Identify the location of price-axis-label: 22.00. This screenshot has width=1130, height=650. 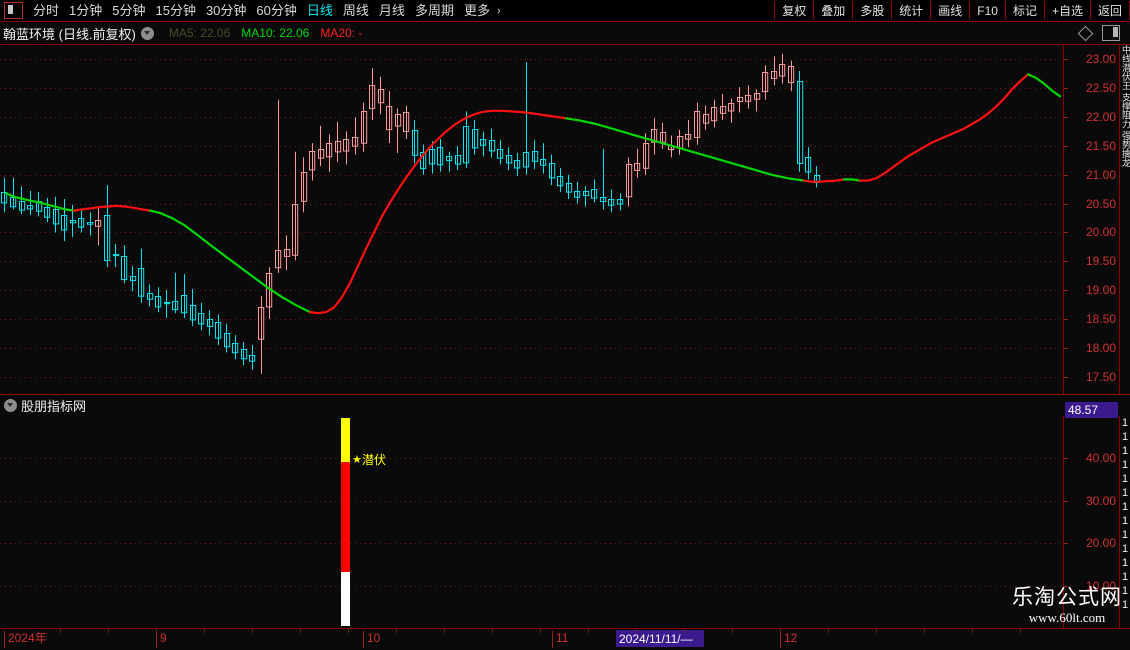
(1100, 117).